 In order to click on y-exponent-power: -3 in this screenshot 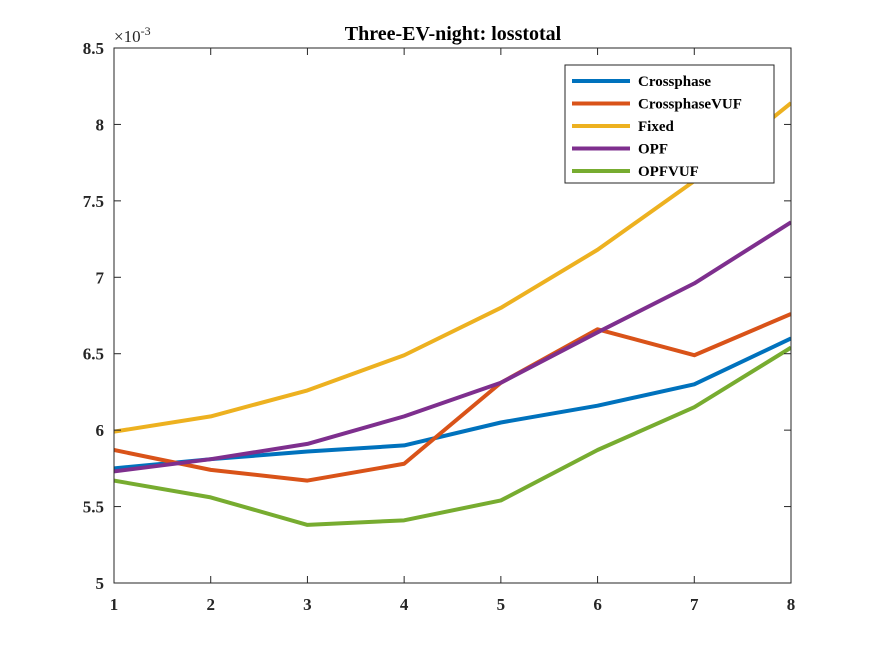, I will do `click(146, 31)`.